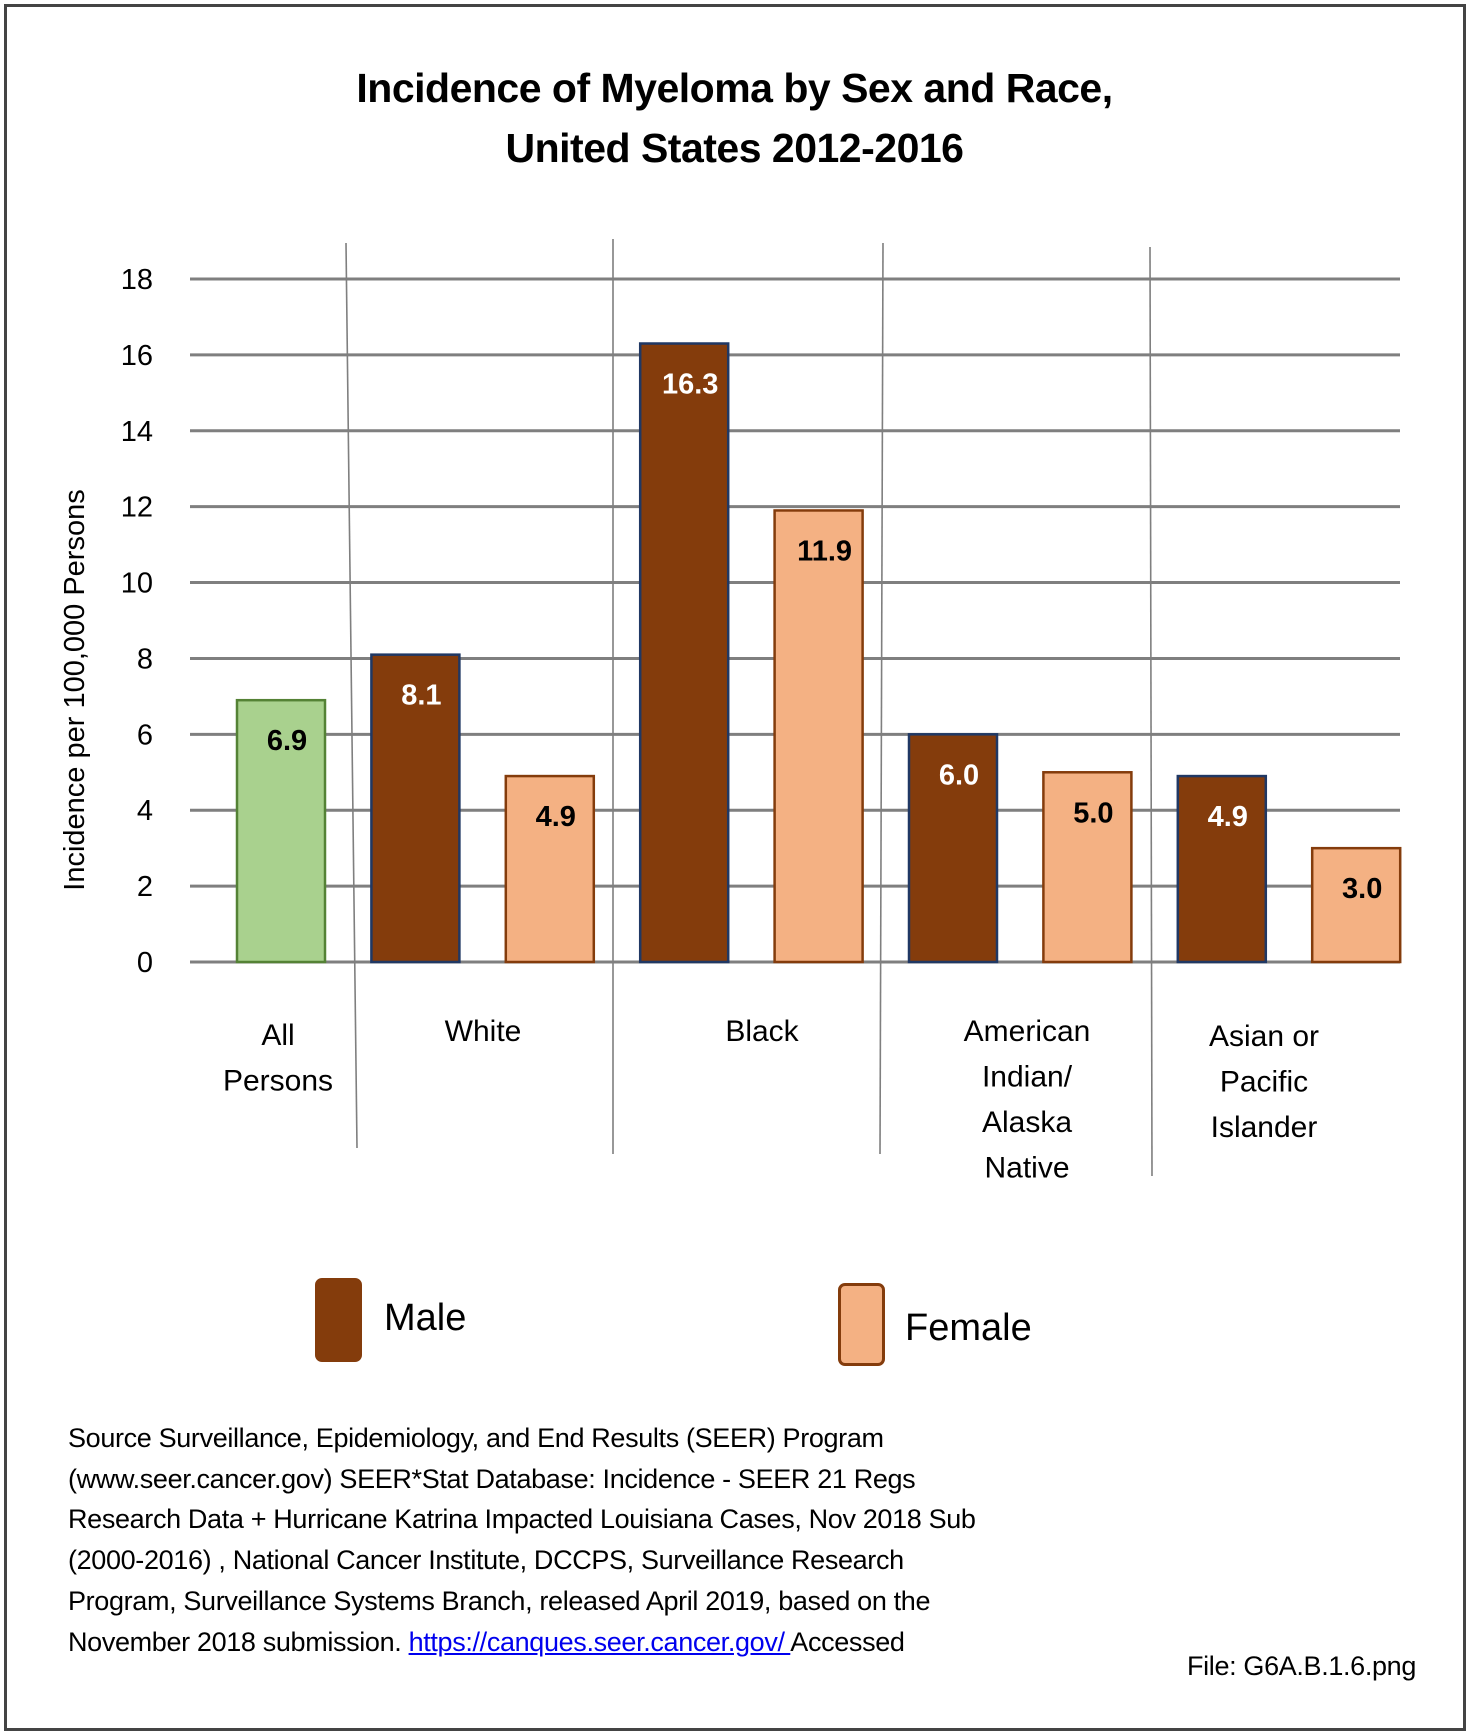 The image size is (1469, 1734). I want to click on category-label: Pacific, so click(1264, 1082).